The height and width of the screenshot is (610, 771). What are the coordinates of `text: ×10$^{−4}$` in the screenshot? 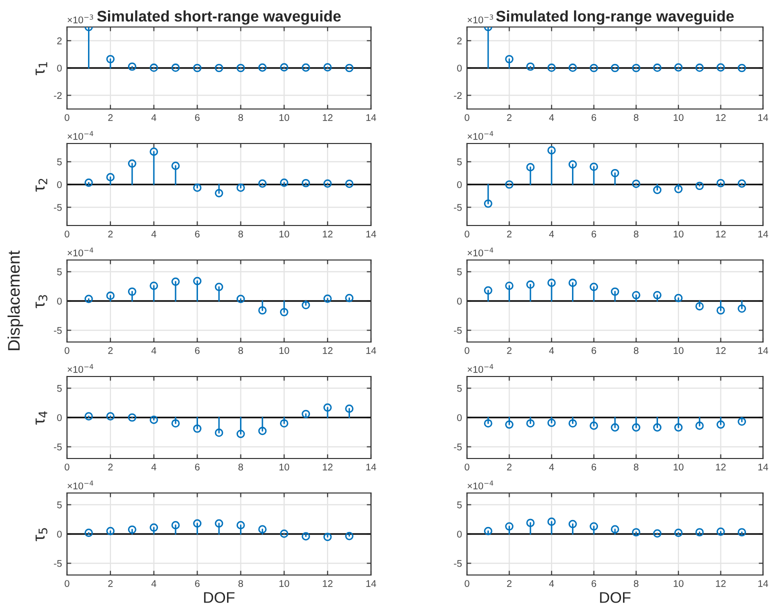 It's located at (81, 252).